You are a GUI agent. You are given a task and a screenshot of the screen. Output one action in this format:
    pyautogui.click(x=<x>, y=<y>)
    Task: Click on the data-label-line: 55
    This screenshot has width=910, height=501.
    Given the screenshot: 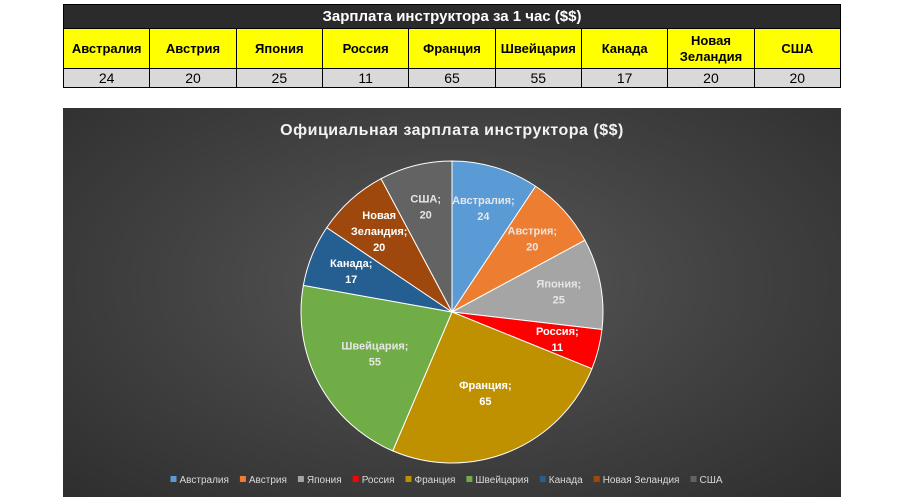 What is the action you would take?
    pyautogui.click(x=375, y=363)
    